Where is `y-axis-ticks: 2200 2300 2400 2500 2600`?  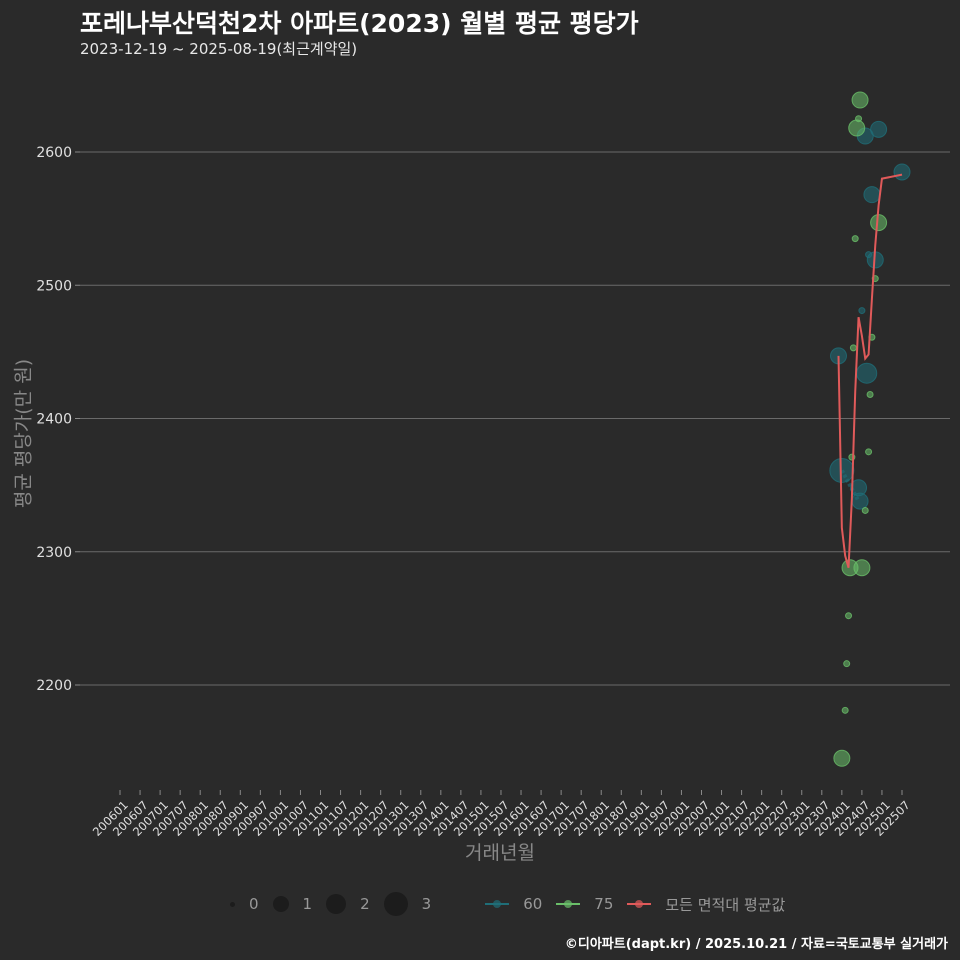
y-axis-ticks: 2200 2300 2400 2500 2600 is located at coordinates (58, 419).